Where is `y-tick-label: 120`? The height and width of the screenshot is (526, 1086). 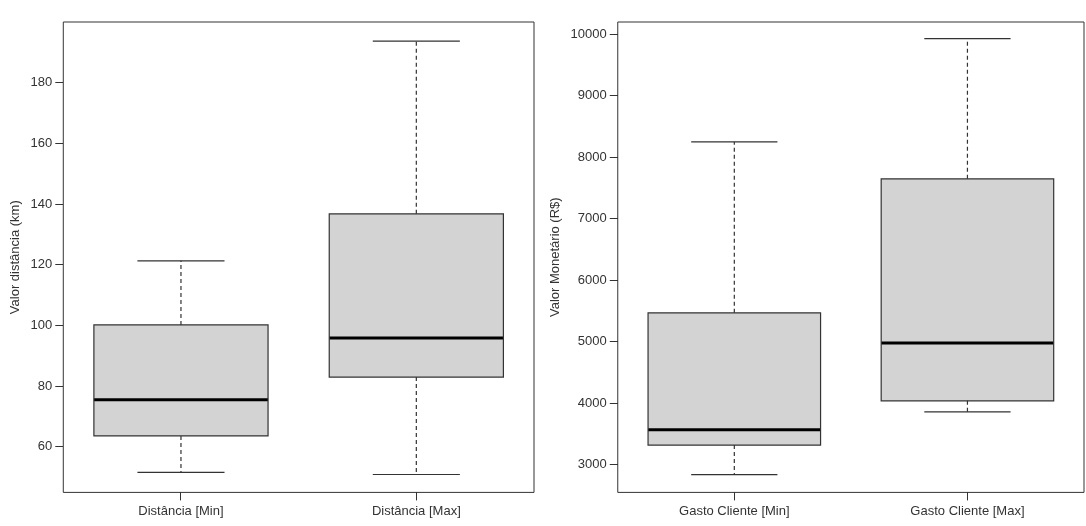 y-tick-label: 120 is located at coordinates (41, 264).